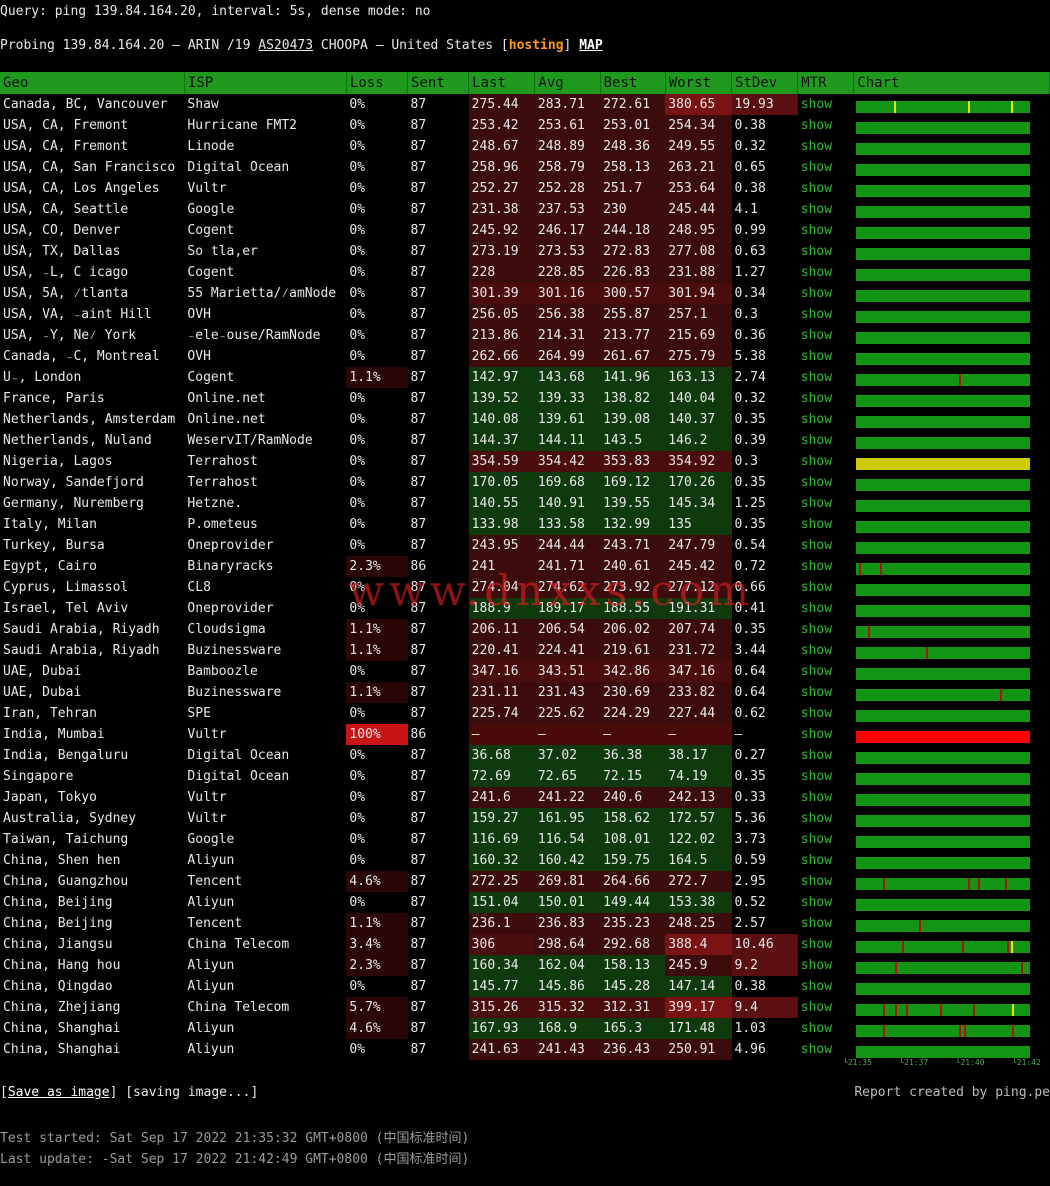  I want to click on cell-sent: 86, so click(418, 566).